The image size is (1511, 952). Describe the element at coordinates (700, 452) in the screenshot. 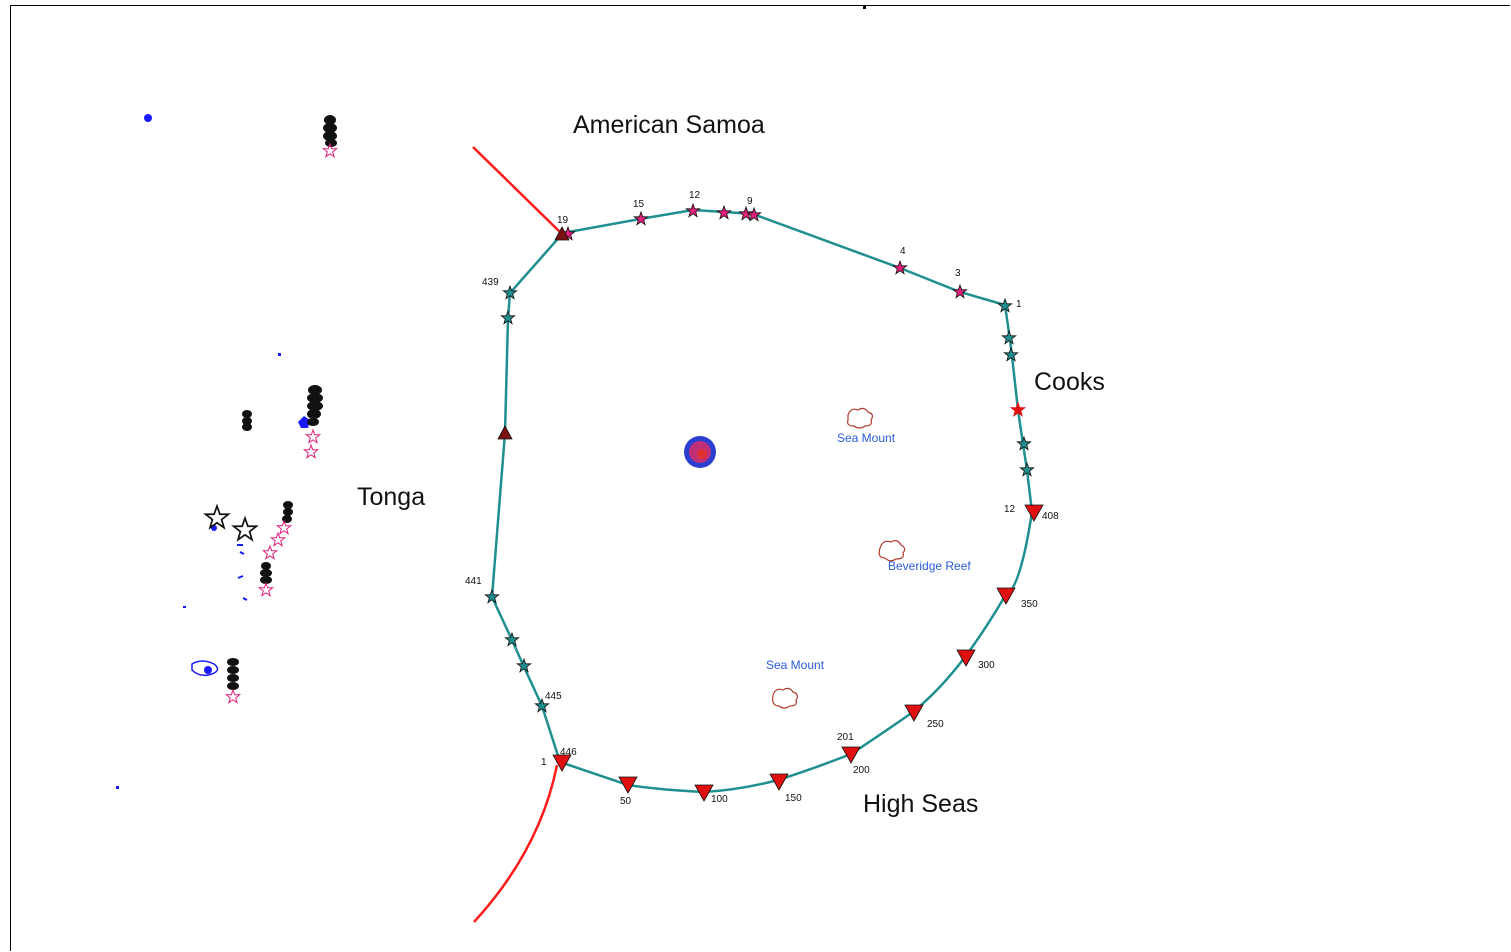

I see `center-island` at that location.